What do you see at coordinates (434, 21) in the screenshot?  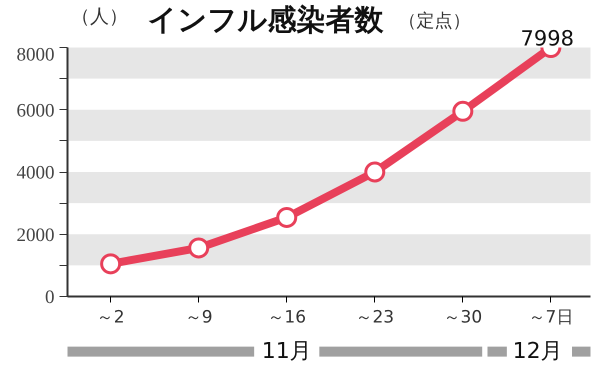 I see `chart-subtitle: （定点）` at bounding box center [434, 21].